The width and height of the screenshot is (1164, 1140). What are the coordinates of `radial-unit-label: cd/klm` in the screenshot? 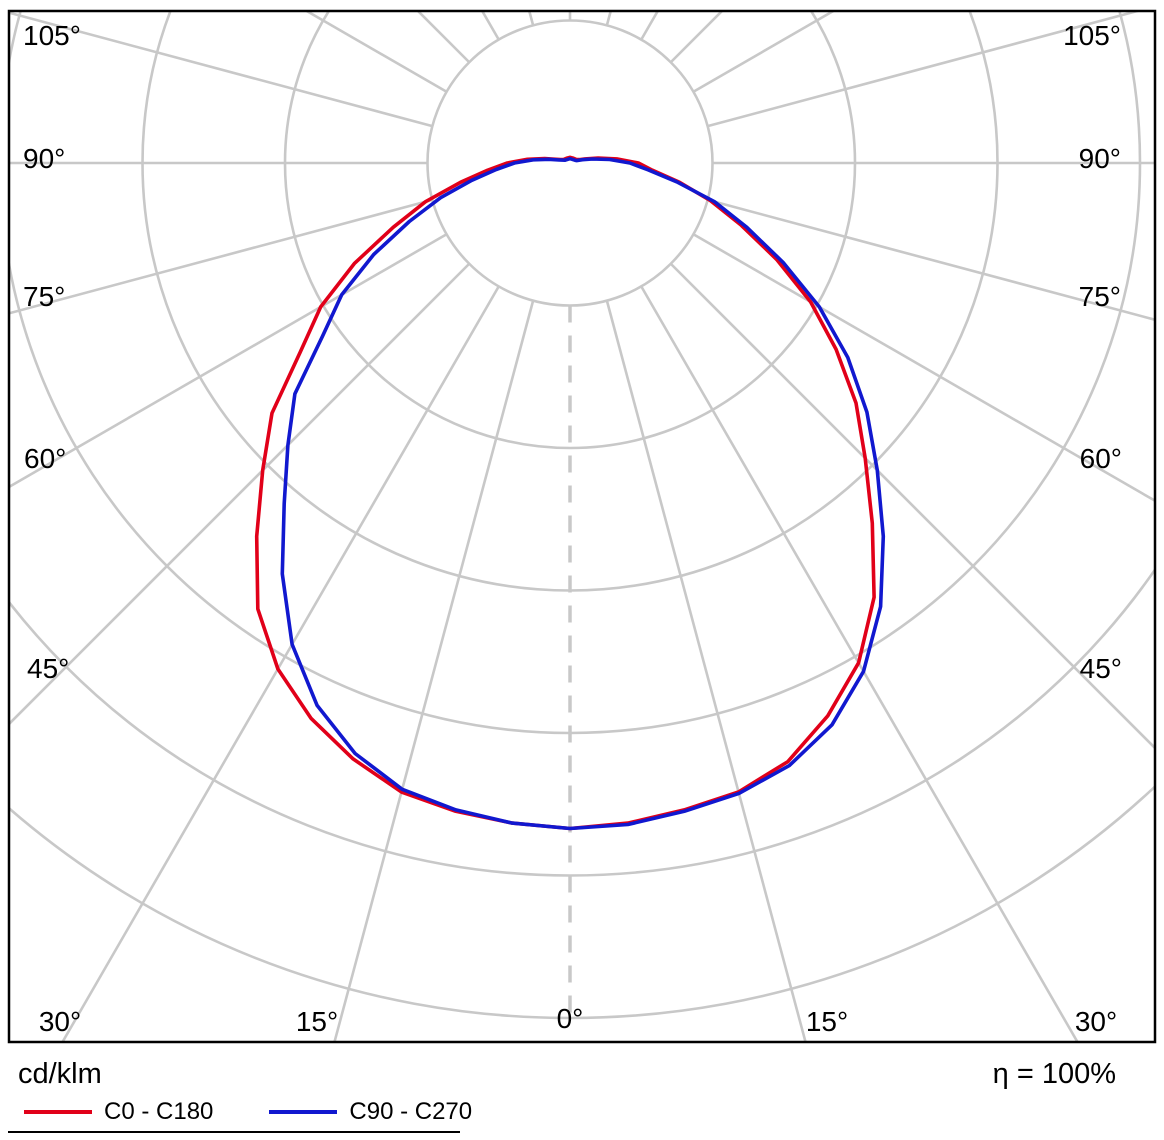 It's located at (60, 1074).